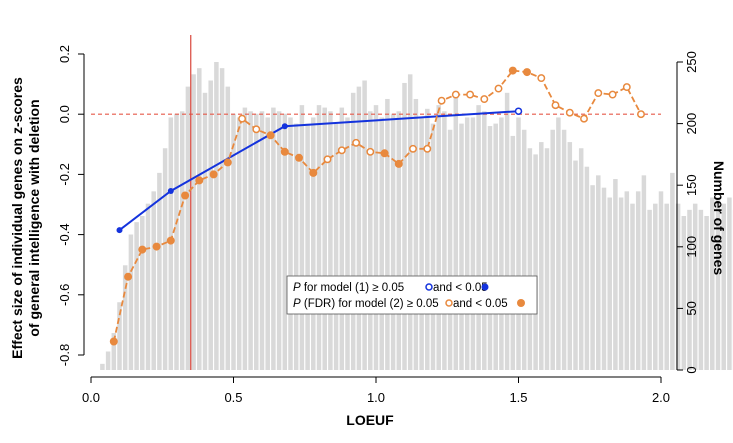 The width and height of the screenshot is (733, 443). What do you see at coordinates (352, 288) in the screenshot?
I see `legend-row1-text: for model (1) ≥ 0.05` at bounding box center [352, 288].